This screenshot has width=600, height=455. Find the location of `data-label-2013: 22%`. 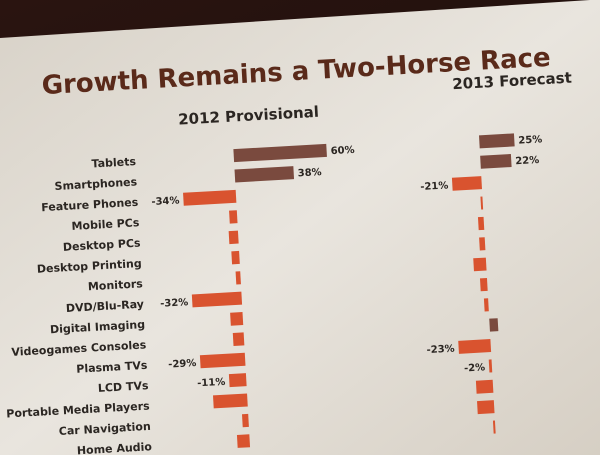

data-label-2013: 22% is located at coordinates (527, 161).